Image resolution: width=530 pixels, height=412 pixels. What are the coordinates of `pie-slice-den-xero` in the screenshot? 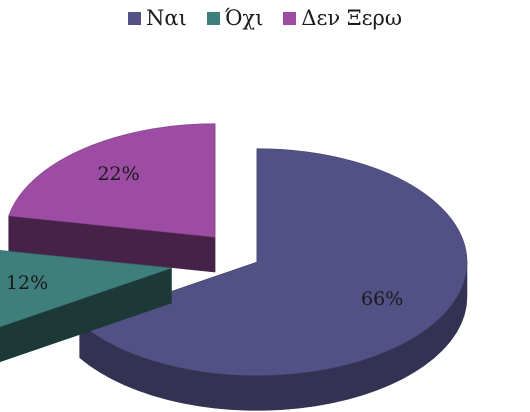 It's located at (112, 198).